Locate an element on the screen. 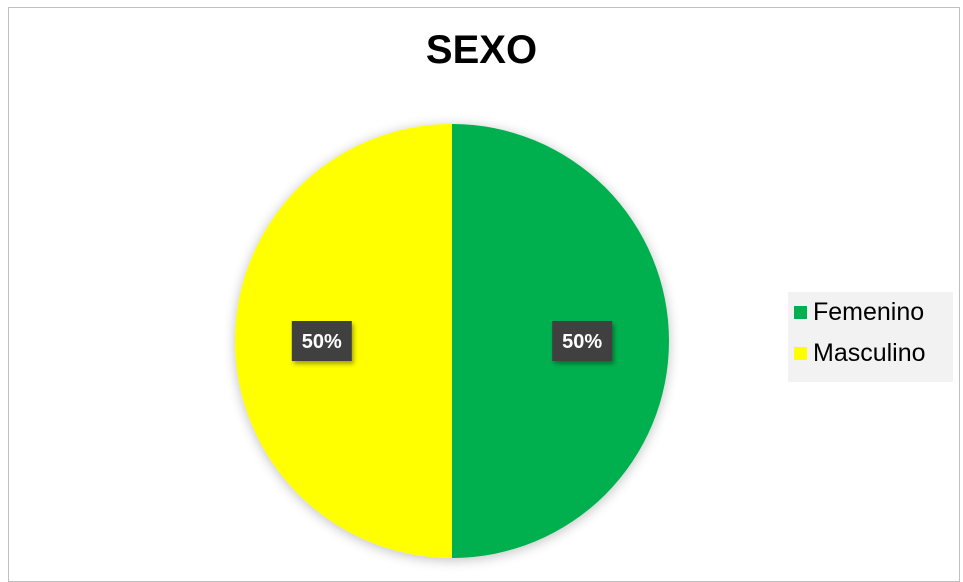  legend-item-masculino: Masculino is located at coordinates (860, 353).